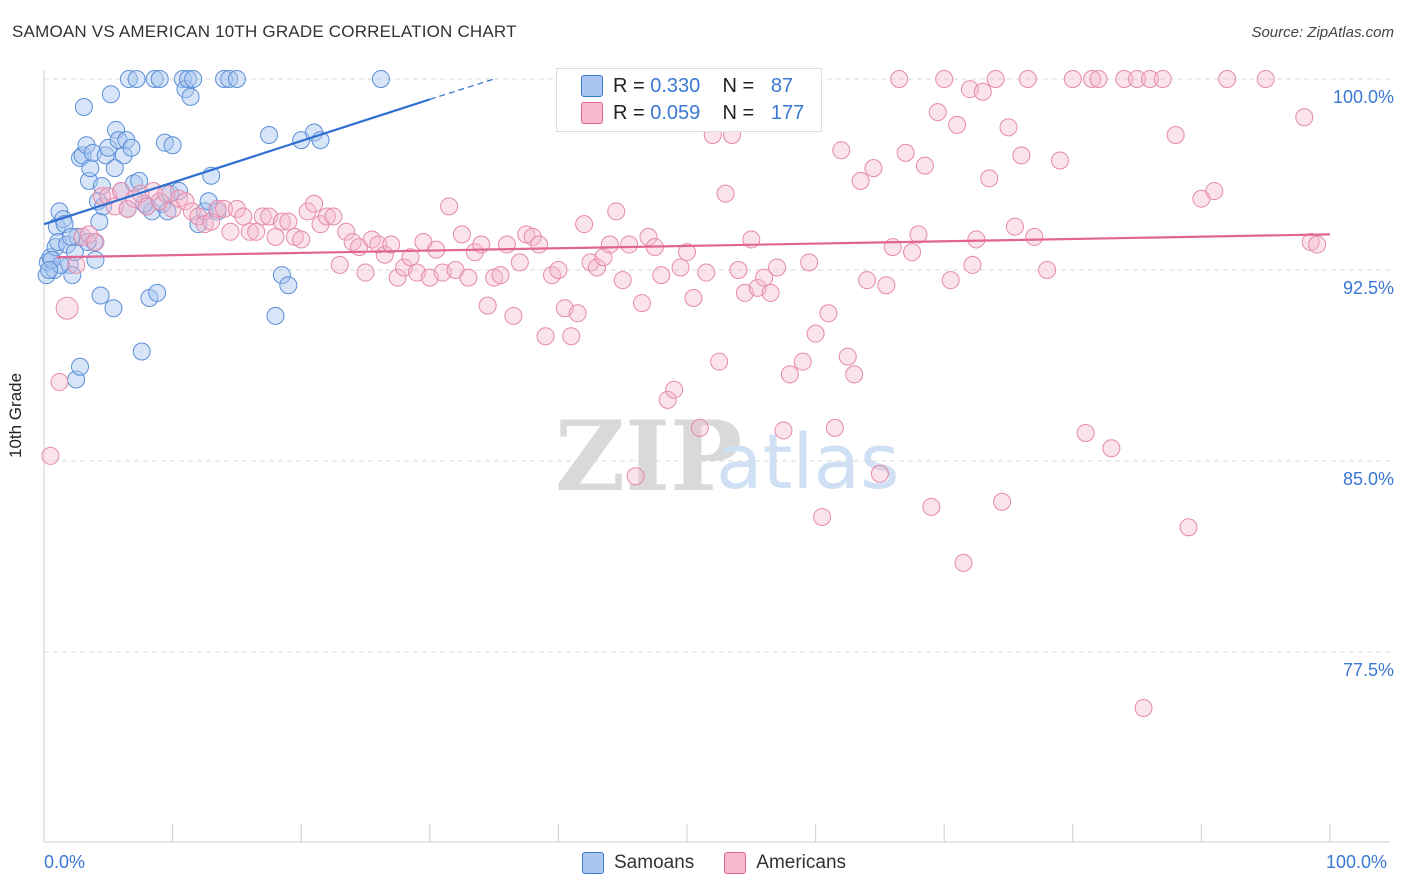 The width and height of the screenshot is (1406, 892). I want to click on watermark-atlas: atlas, so click(808, 461).